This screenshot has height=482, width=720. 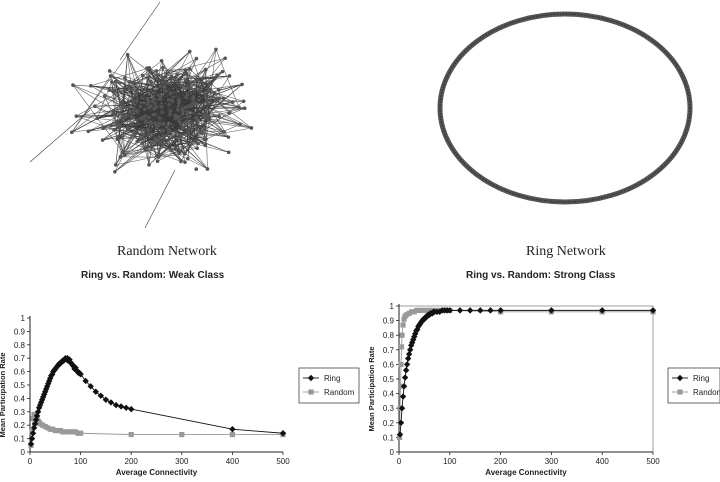 What do you see at coordinates (526, 372) in the screenshot?
I see `series-line-ring` at bounding box center [526, 372].